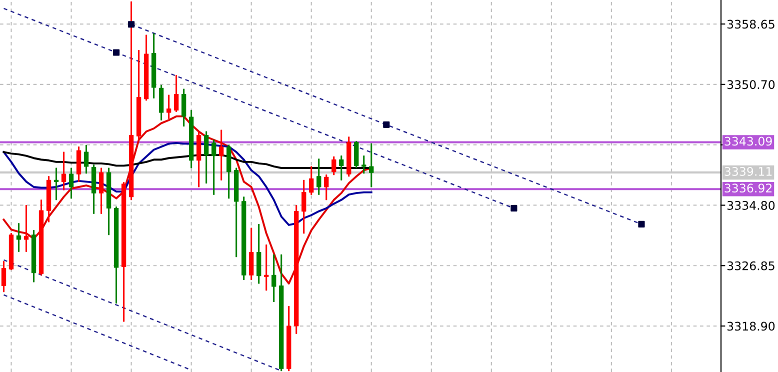 This screenshot has height=372, width=778. What do you see at coordinates (750, 24) in the screenshot?
I see `y-tick-label: 3358.65` at bounding box center [750, 24].